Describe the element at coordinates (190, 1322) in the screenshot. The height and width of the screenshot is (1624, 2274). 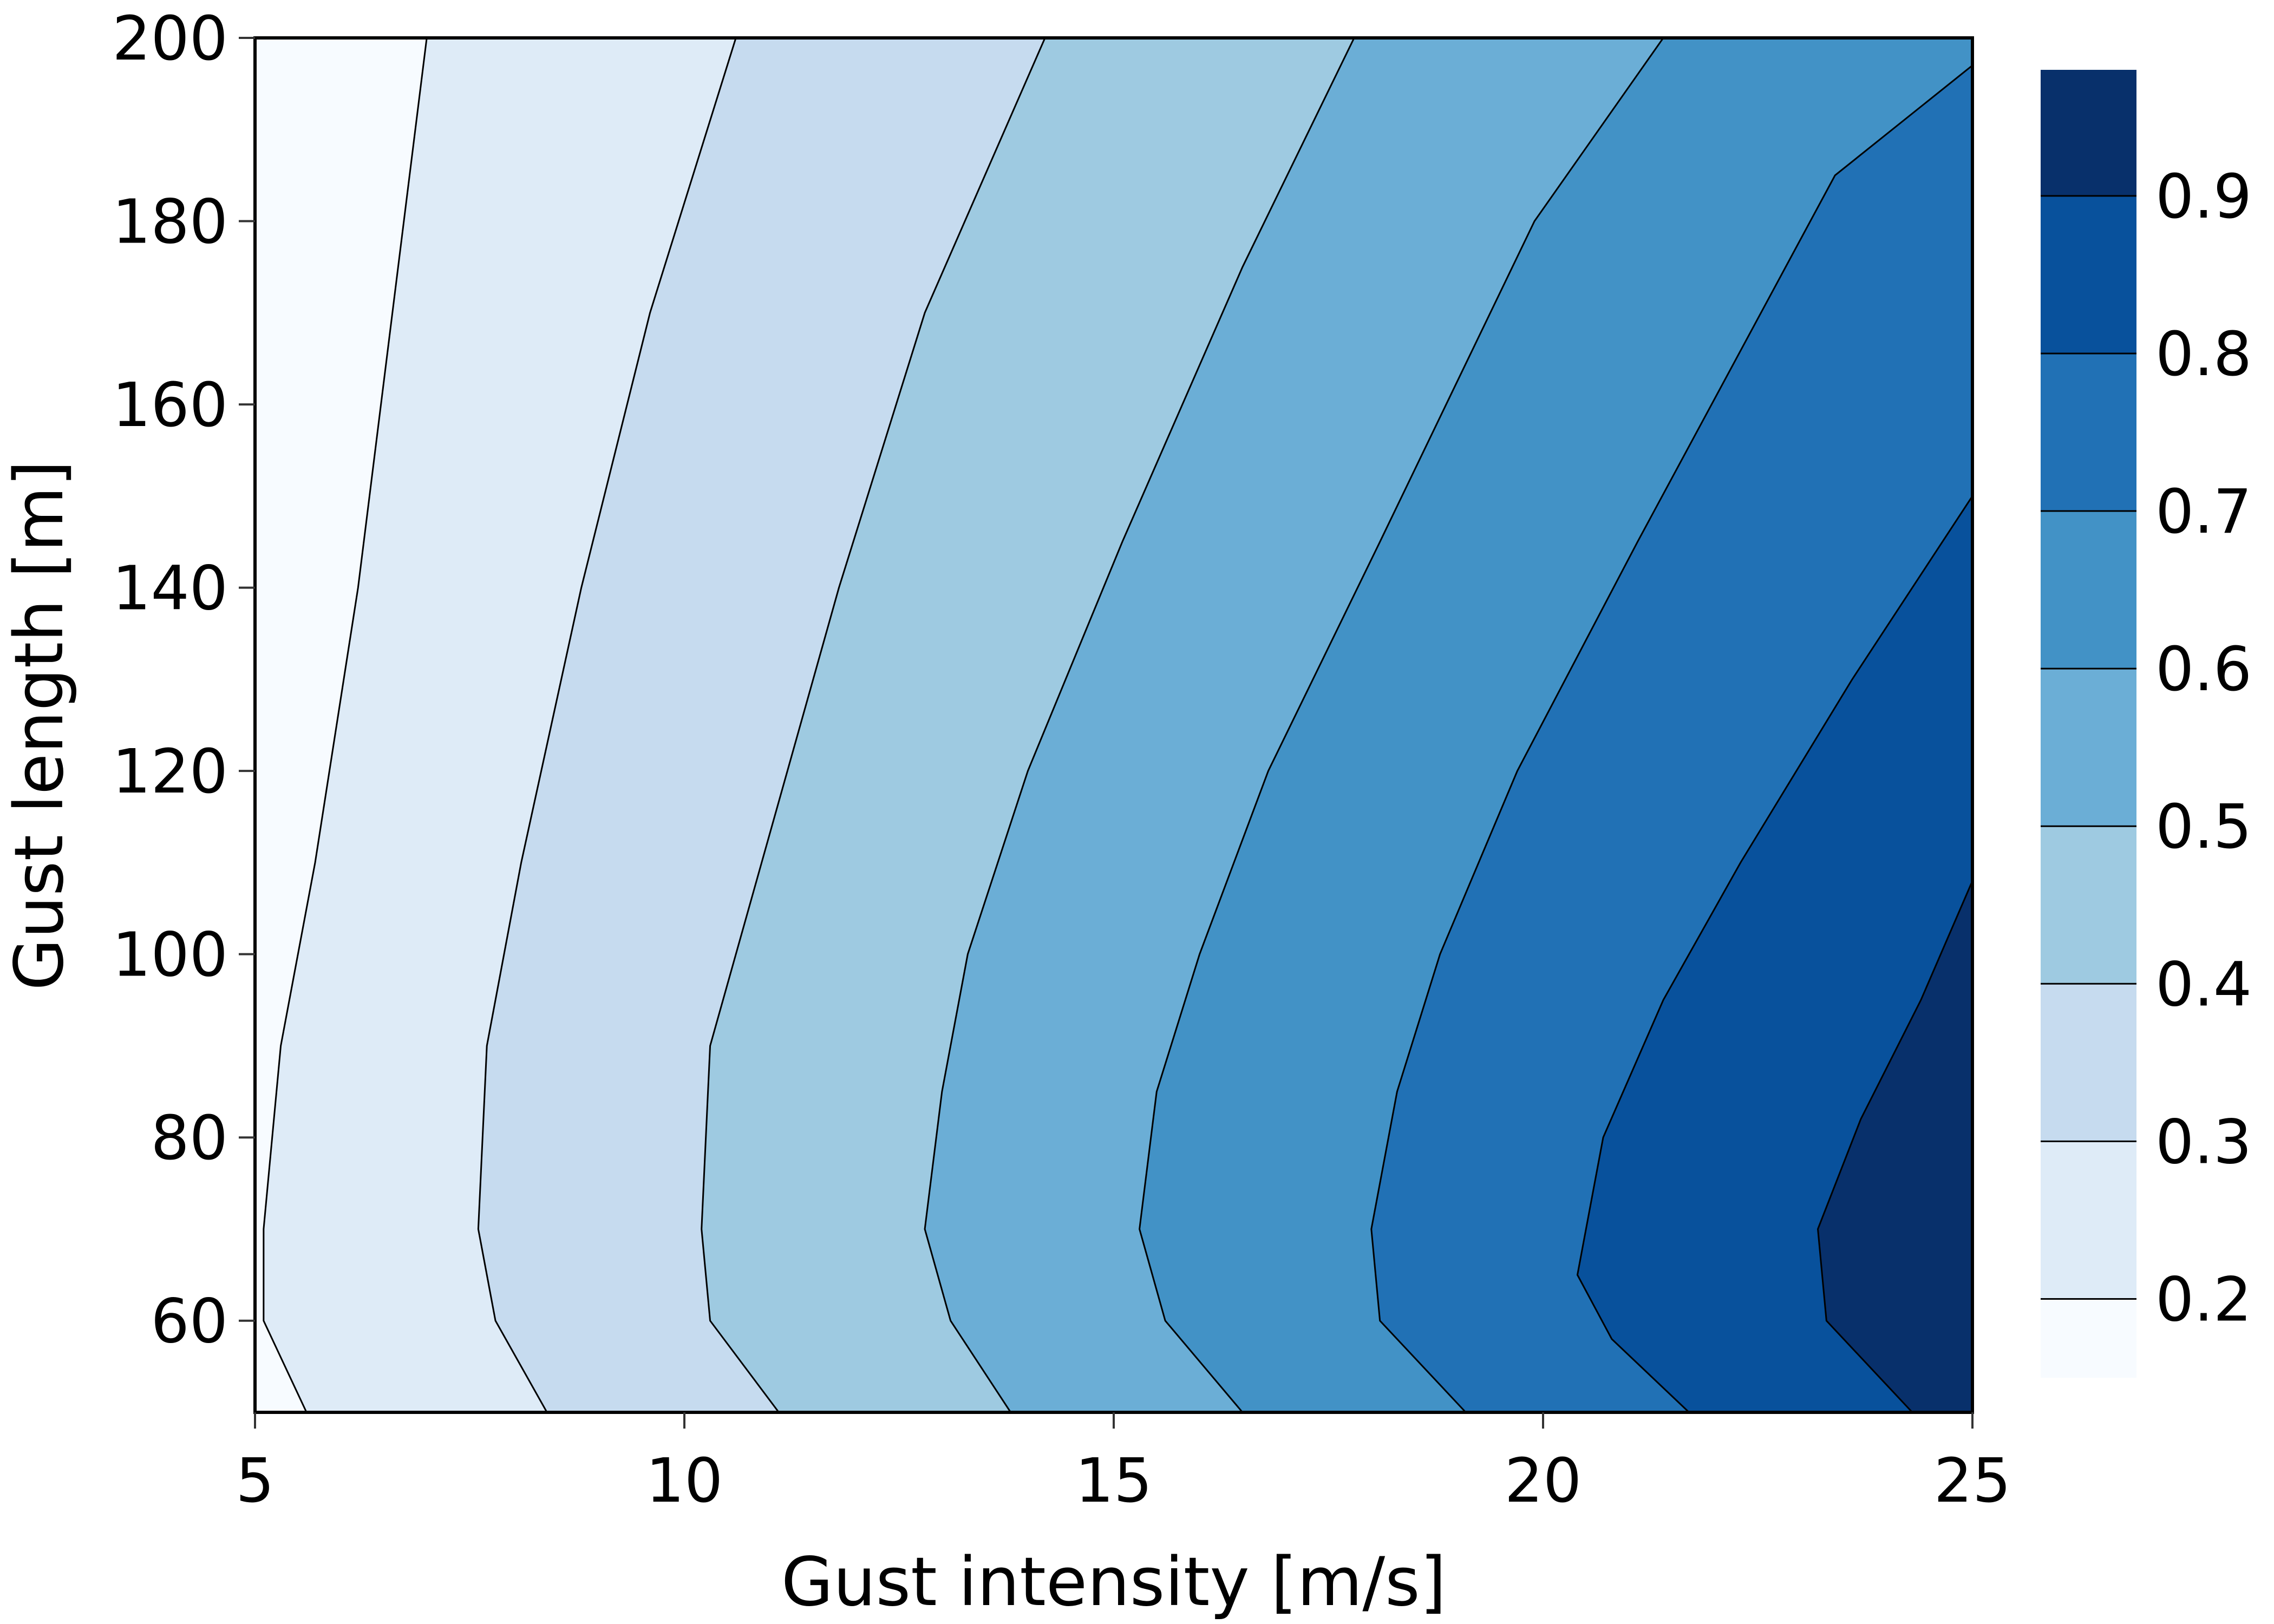
I see `y-tick-label: 60` at that location.